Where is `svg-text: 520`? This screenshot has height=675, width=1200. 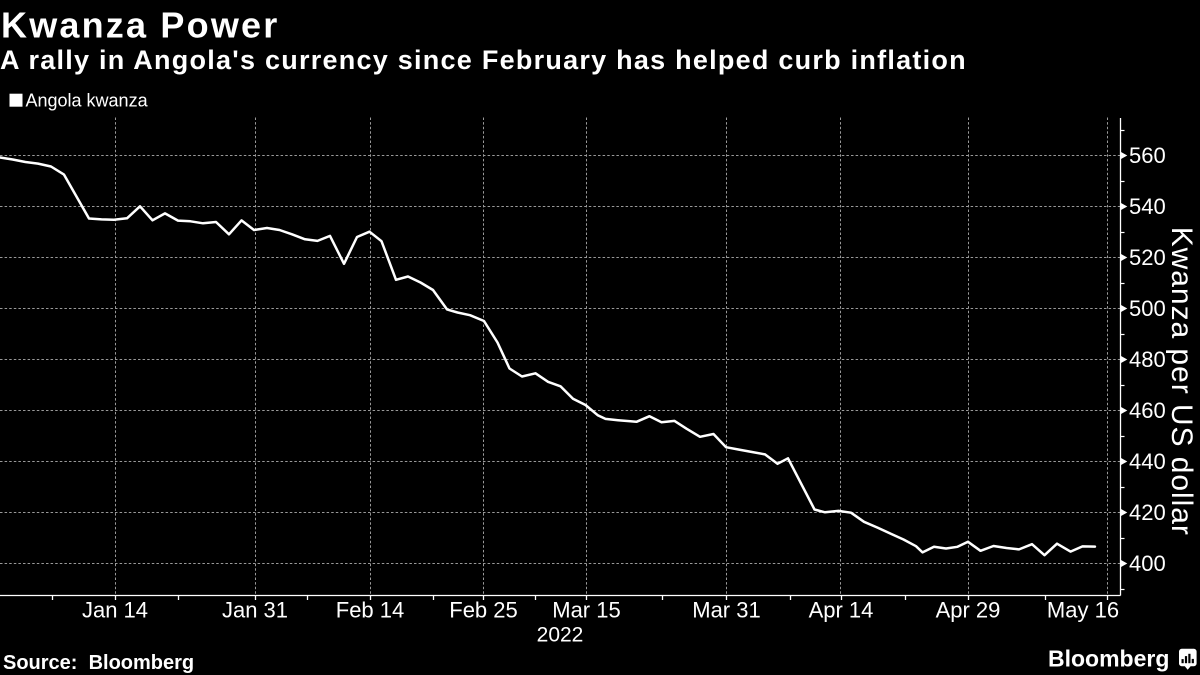
svg-text: 520 is located at coordinates (1147, 257).